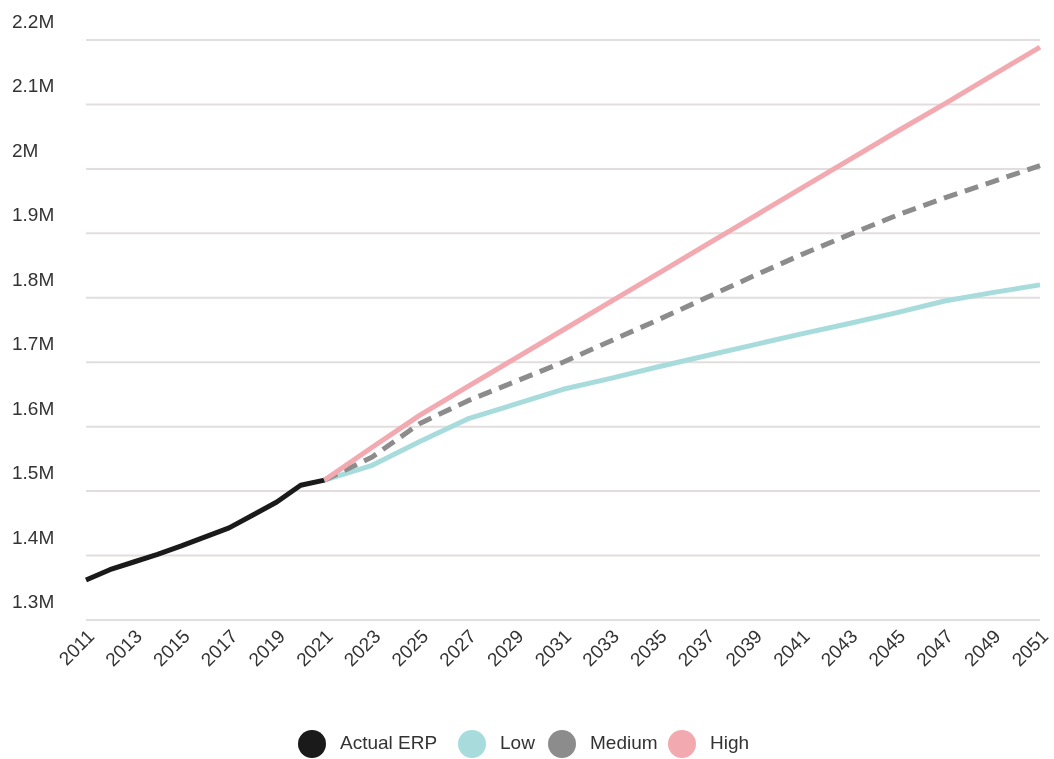 The height and width of the screenshot is (759, 1054). What do you see at coordinates (518, 743) in the screenshot?
I see `legend-label: Low` at bounding box center [518, 743].